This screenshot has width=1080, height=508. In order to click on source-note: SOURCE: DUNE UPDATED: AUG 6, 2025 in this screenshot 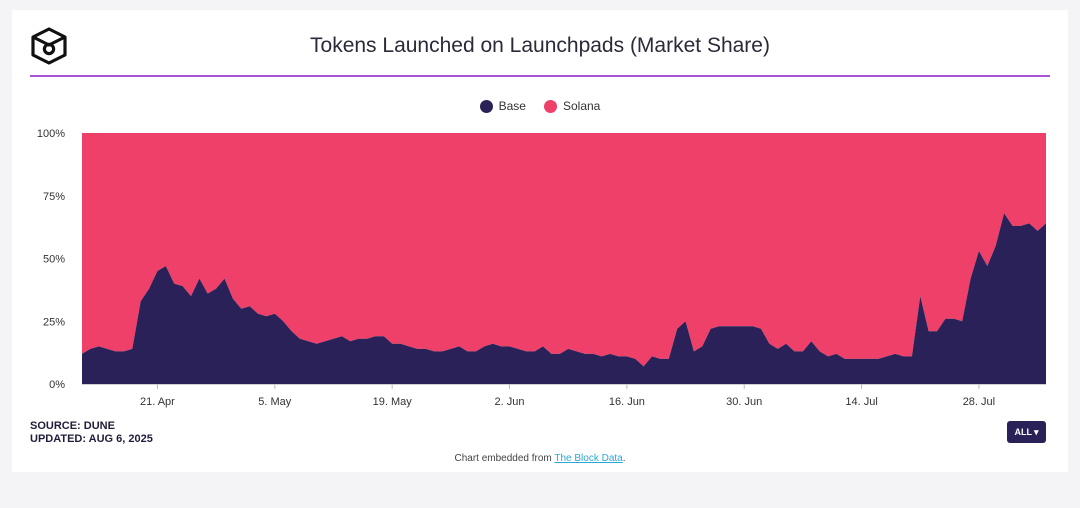, I will do `click(91, 433)`.